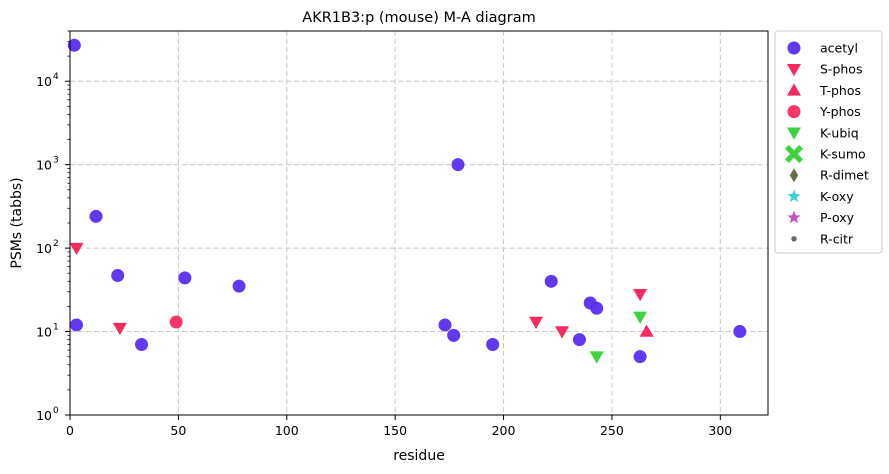  What do you see at coordinates (841, 69) in the screenshot?
I see `legend-label: S-phos` at bounding box center [841, 69].